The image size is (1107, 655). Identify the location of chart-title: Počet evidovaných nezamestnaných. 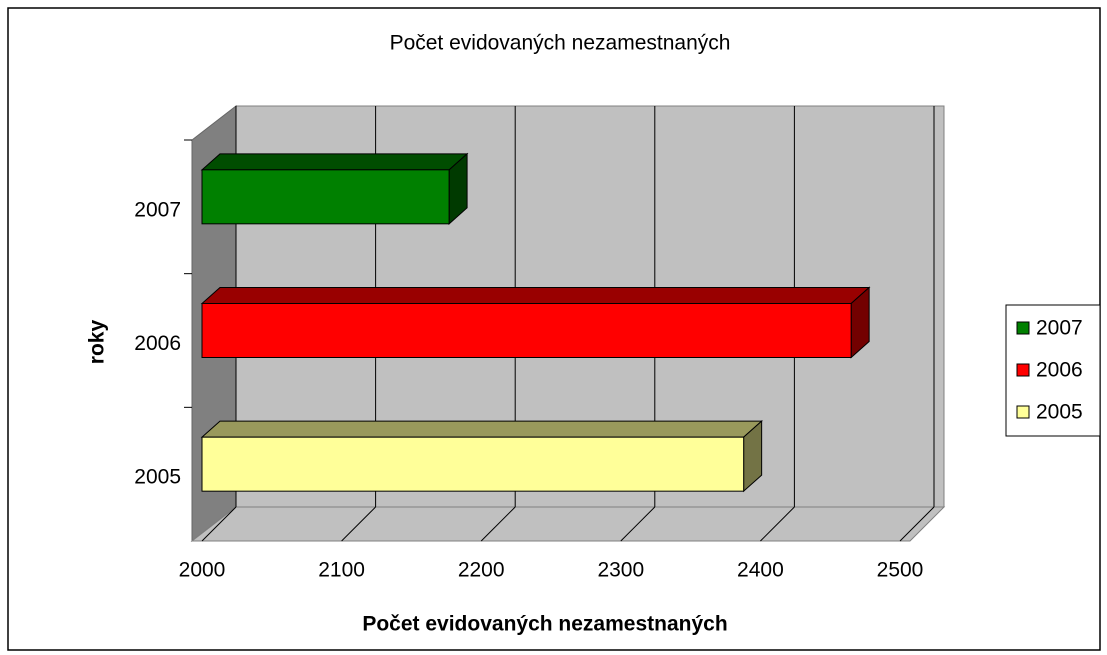
(560, 43).